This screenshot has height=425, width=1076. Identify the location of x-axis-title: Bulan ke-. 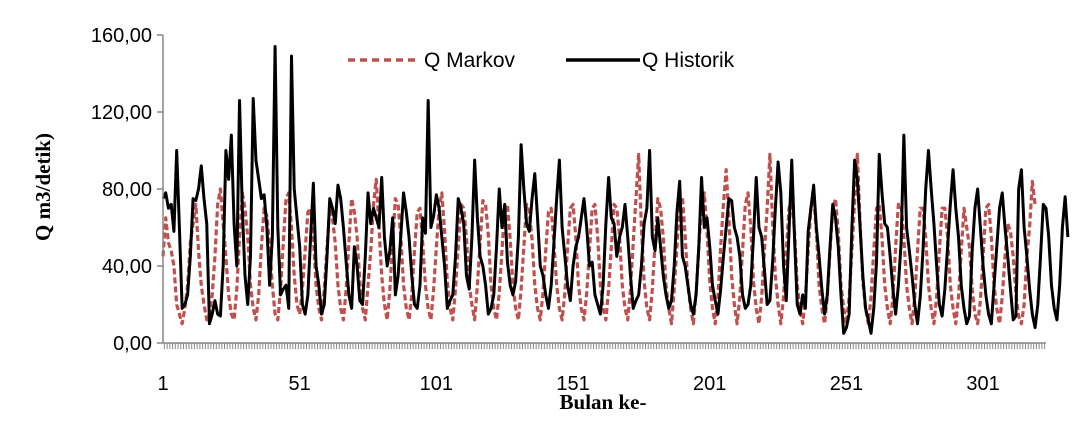
(603, 402).